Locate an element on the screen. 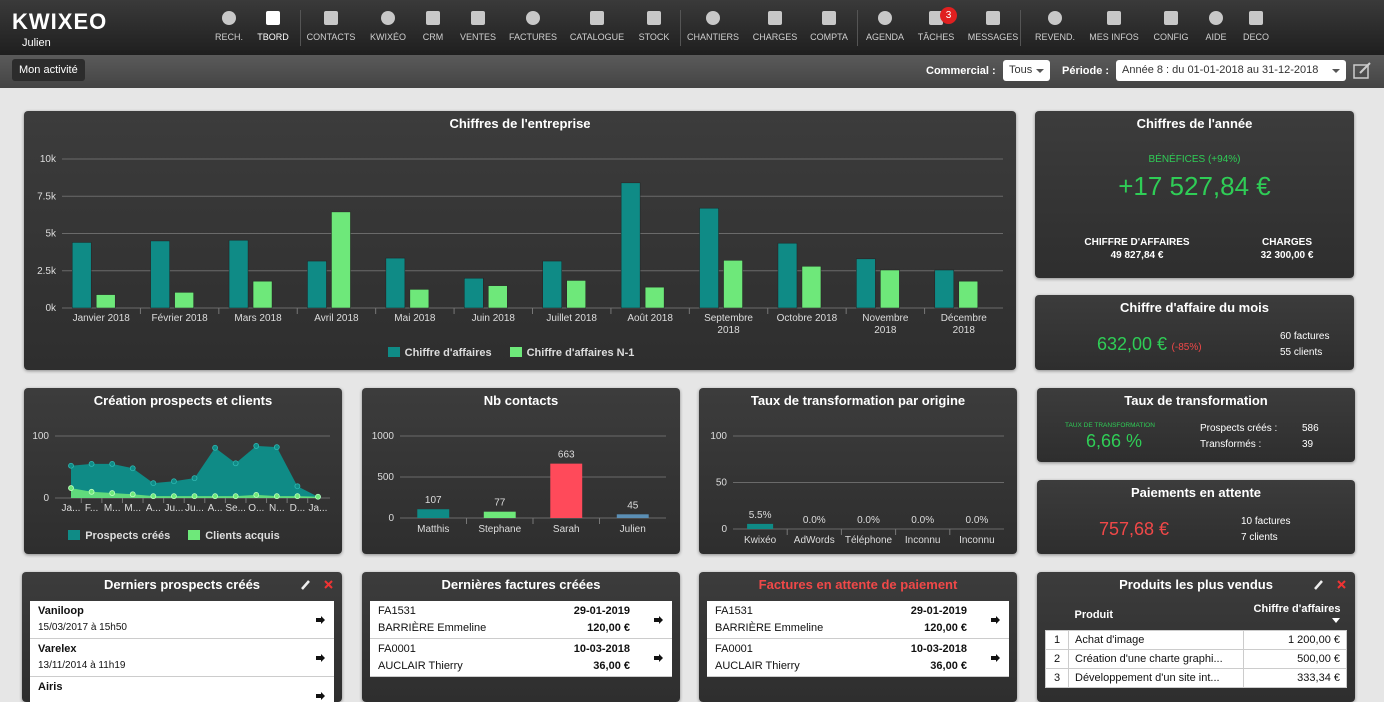 The height and width of the screenshot is (702, 1384). product-row: 3 Développement d'un site int... 333,34 € is located at coordinates (1196, 678).